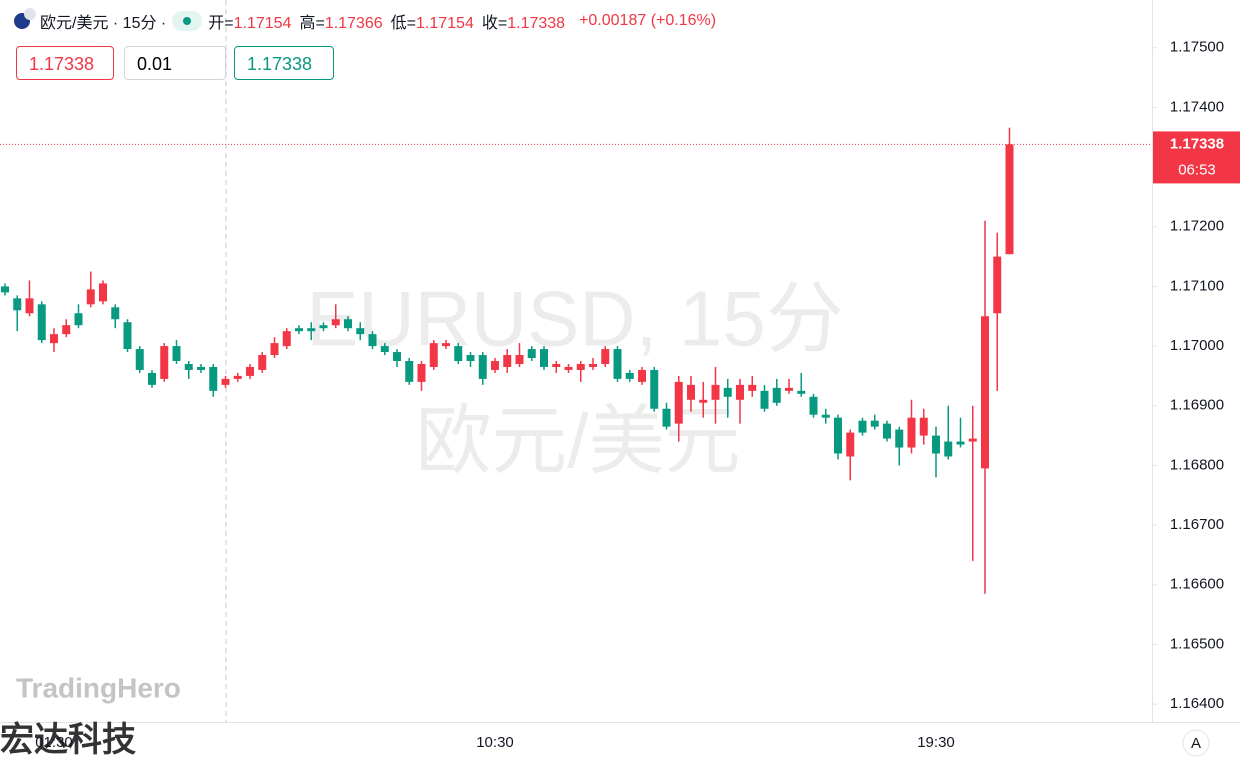 The height and width of the screenshot is (760, 1240). Describe the element at coordinates (1197, 47) in the screenshot. I see `y-tick-label: 1.17500` at that location.